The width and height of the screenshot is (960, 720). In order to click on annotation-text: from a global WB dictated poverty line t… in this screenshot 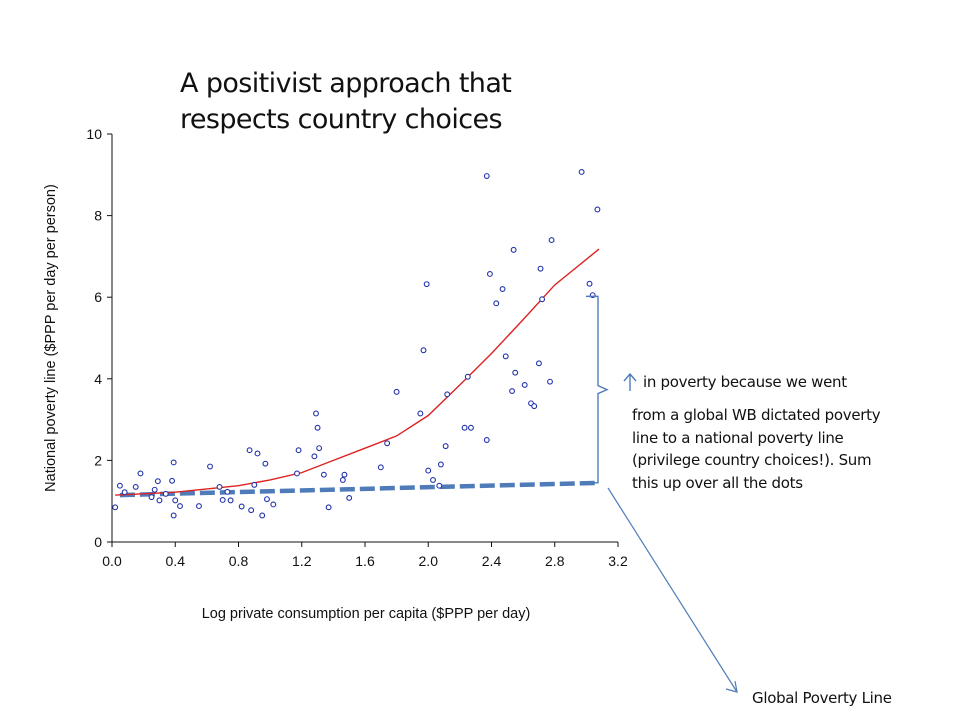, I will do `click(782, 449)`.